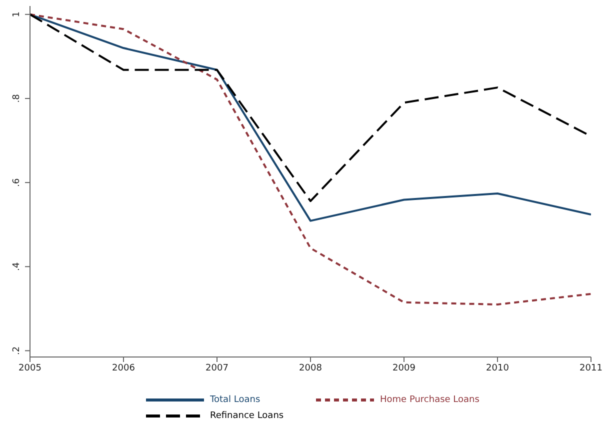  What do you see at coordinates (17, 98) in the screenshot?
I see `y-tick-label: .8` at bounding box center [17, 98].